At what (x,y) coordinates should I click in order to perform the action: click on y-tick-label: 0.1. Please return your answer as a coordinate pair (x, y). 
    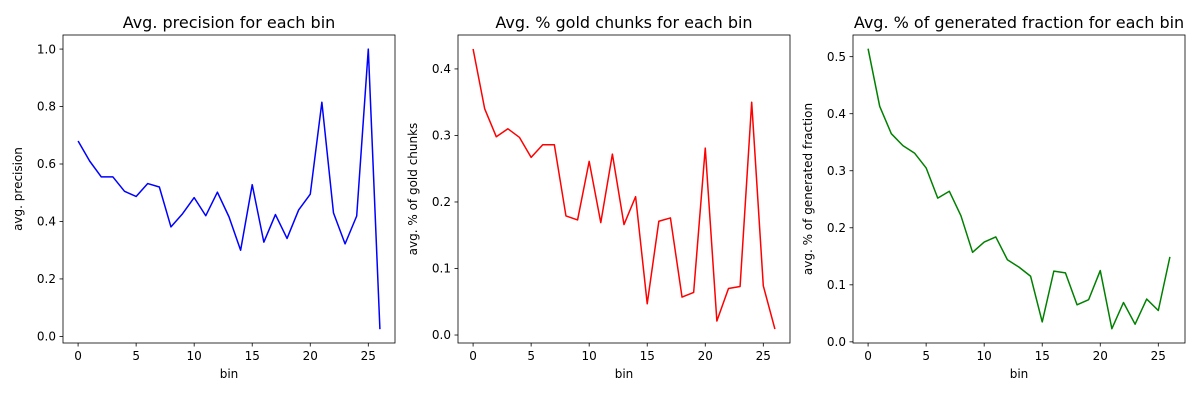
    Looking at the image, I should click on (441, 269).